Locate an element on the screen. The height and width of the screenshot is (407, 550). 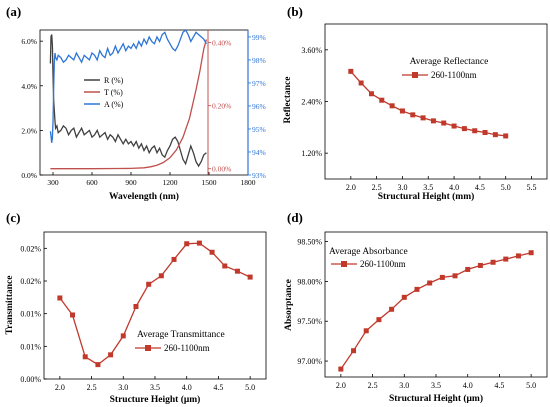
panel-a-right-tick-label: 93% is located at coordinates (259, 175).